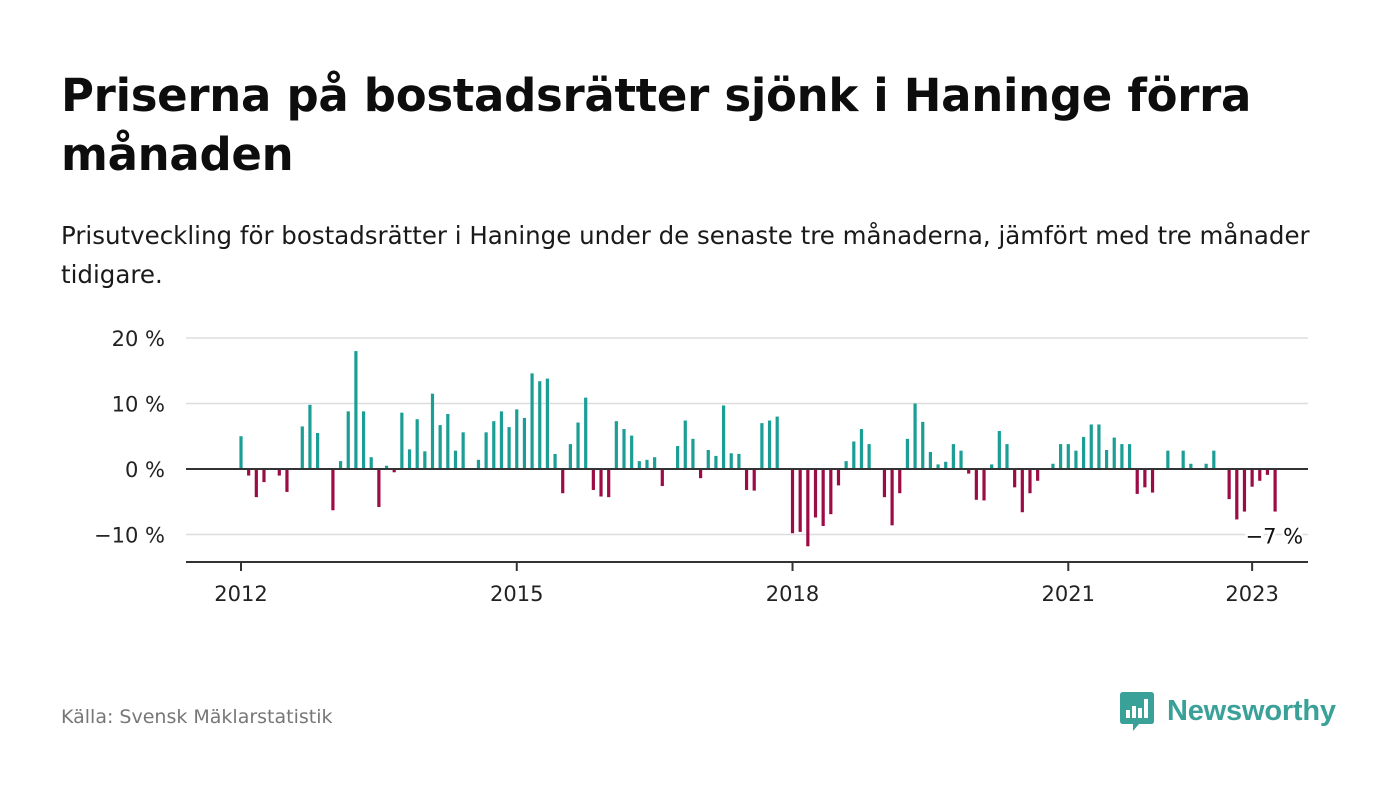  Describe the element at coordinates (138, 339) in the screenshot. I see `y-tick-label: 20 %` at that location.